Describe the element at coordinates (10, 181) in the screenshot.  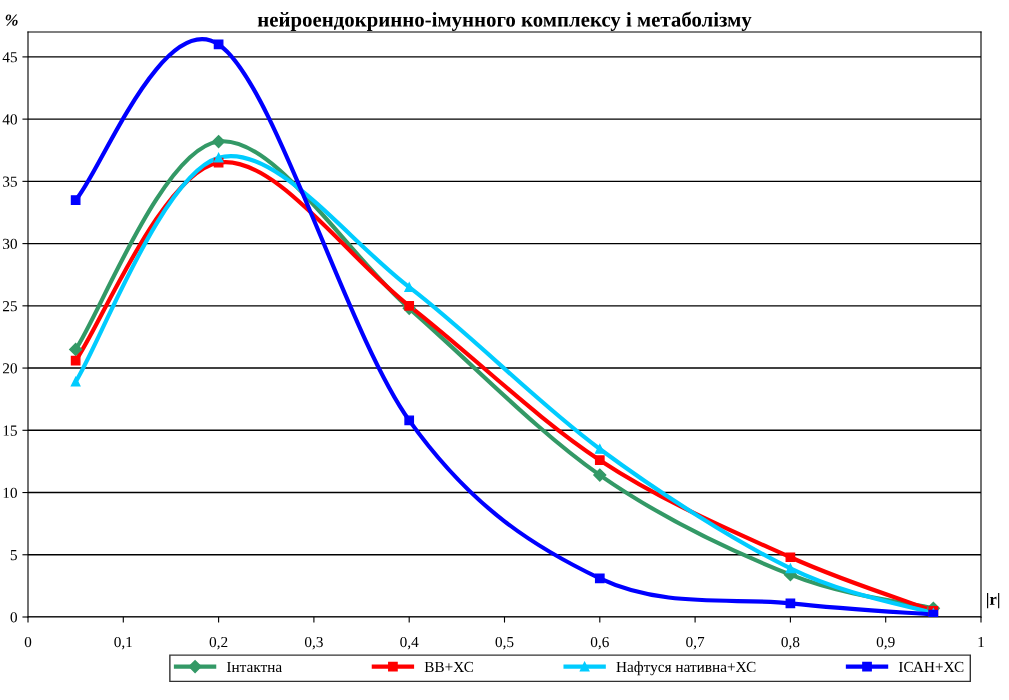
I see `y-tick-label: 35` at that location.